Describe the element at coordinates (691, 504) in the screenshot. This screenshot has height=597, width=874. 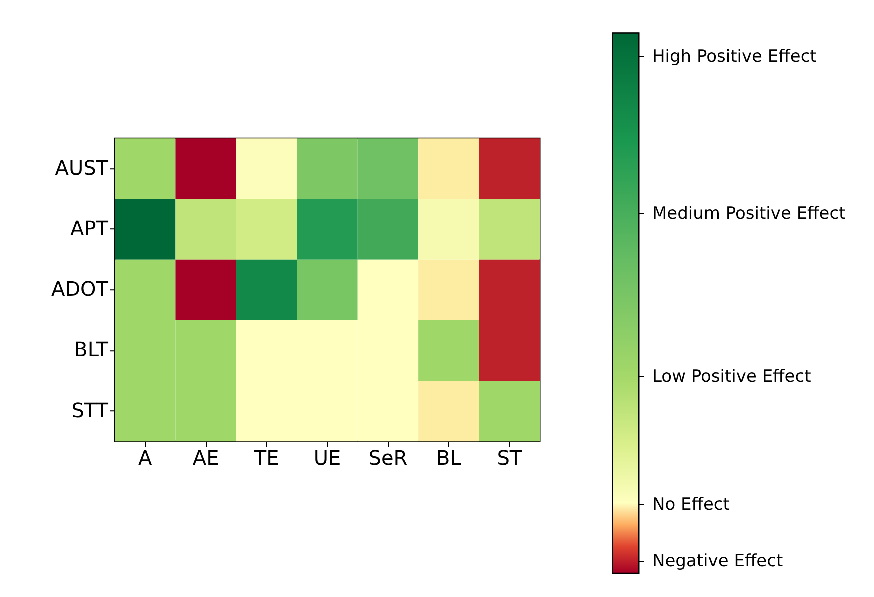
I see `color-bar-label: No Effect` at that location.